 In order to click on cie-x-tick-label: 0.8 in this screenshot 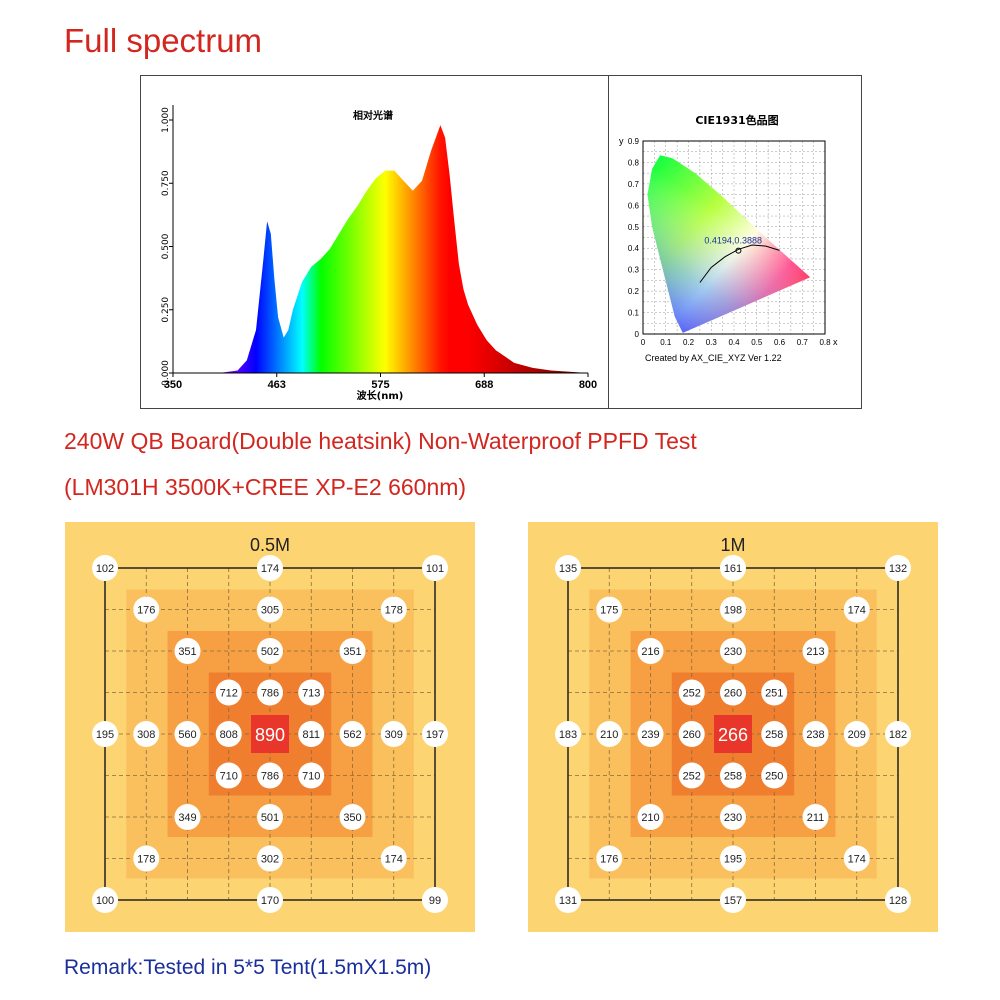, I will do `click(825, 342)`.